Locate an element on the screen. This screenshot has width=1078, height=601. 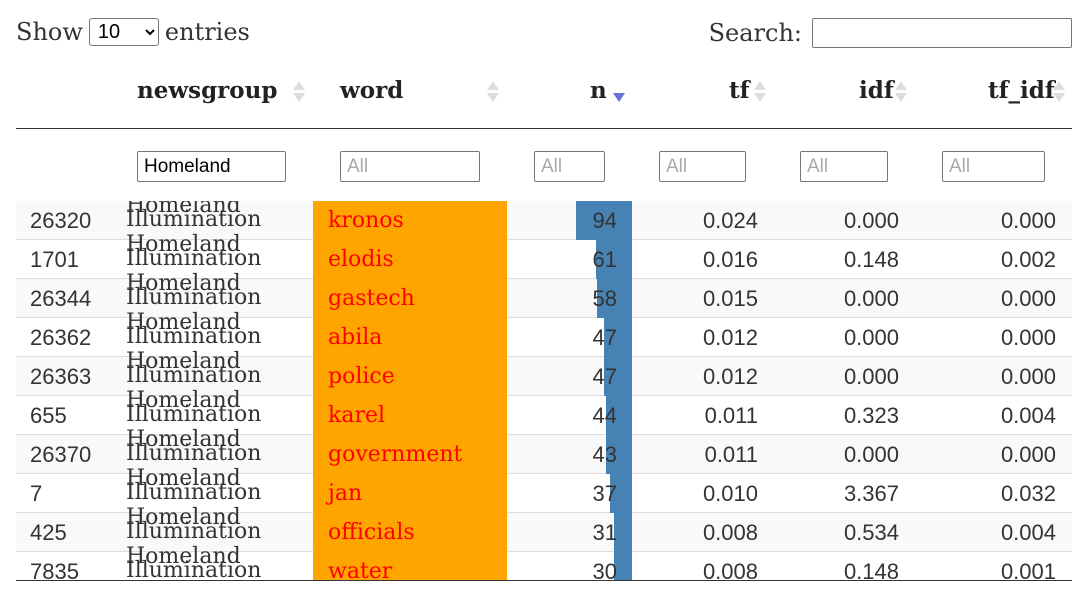
search-control: Search: is located at coordinates (890, 33).